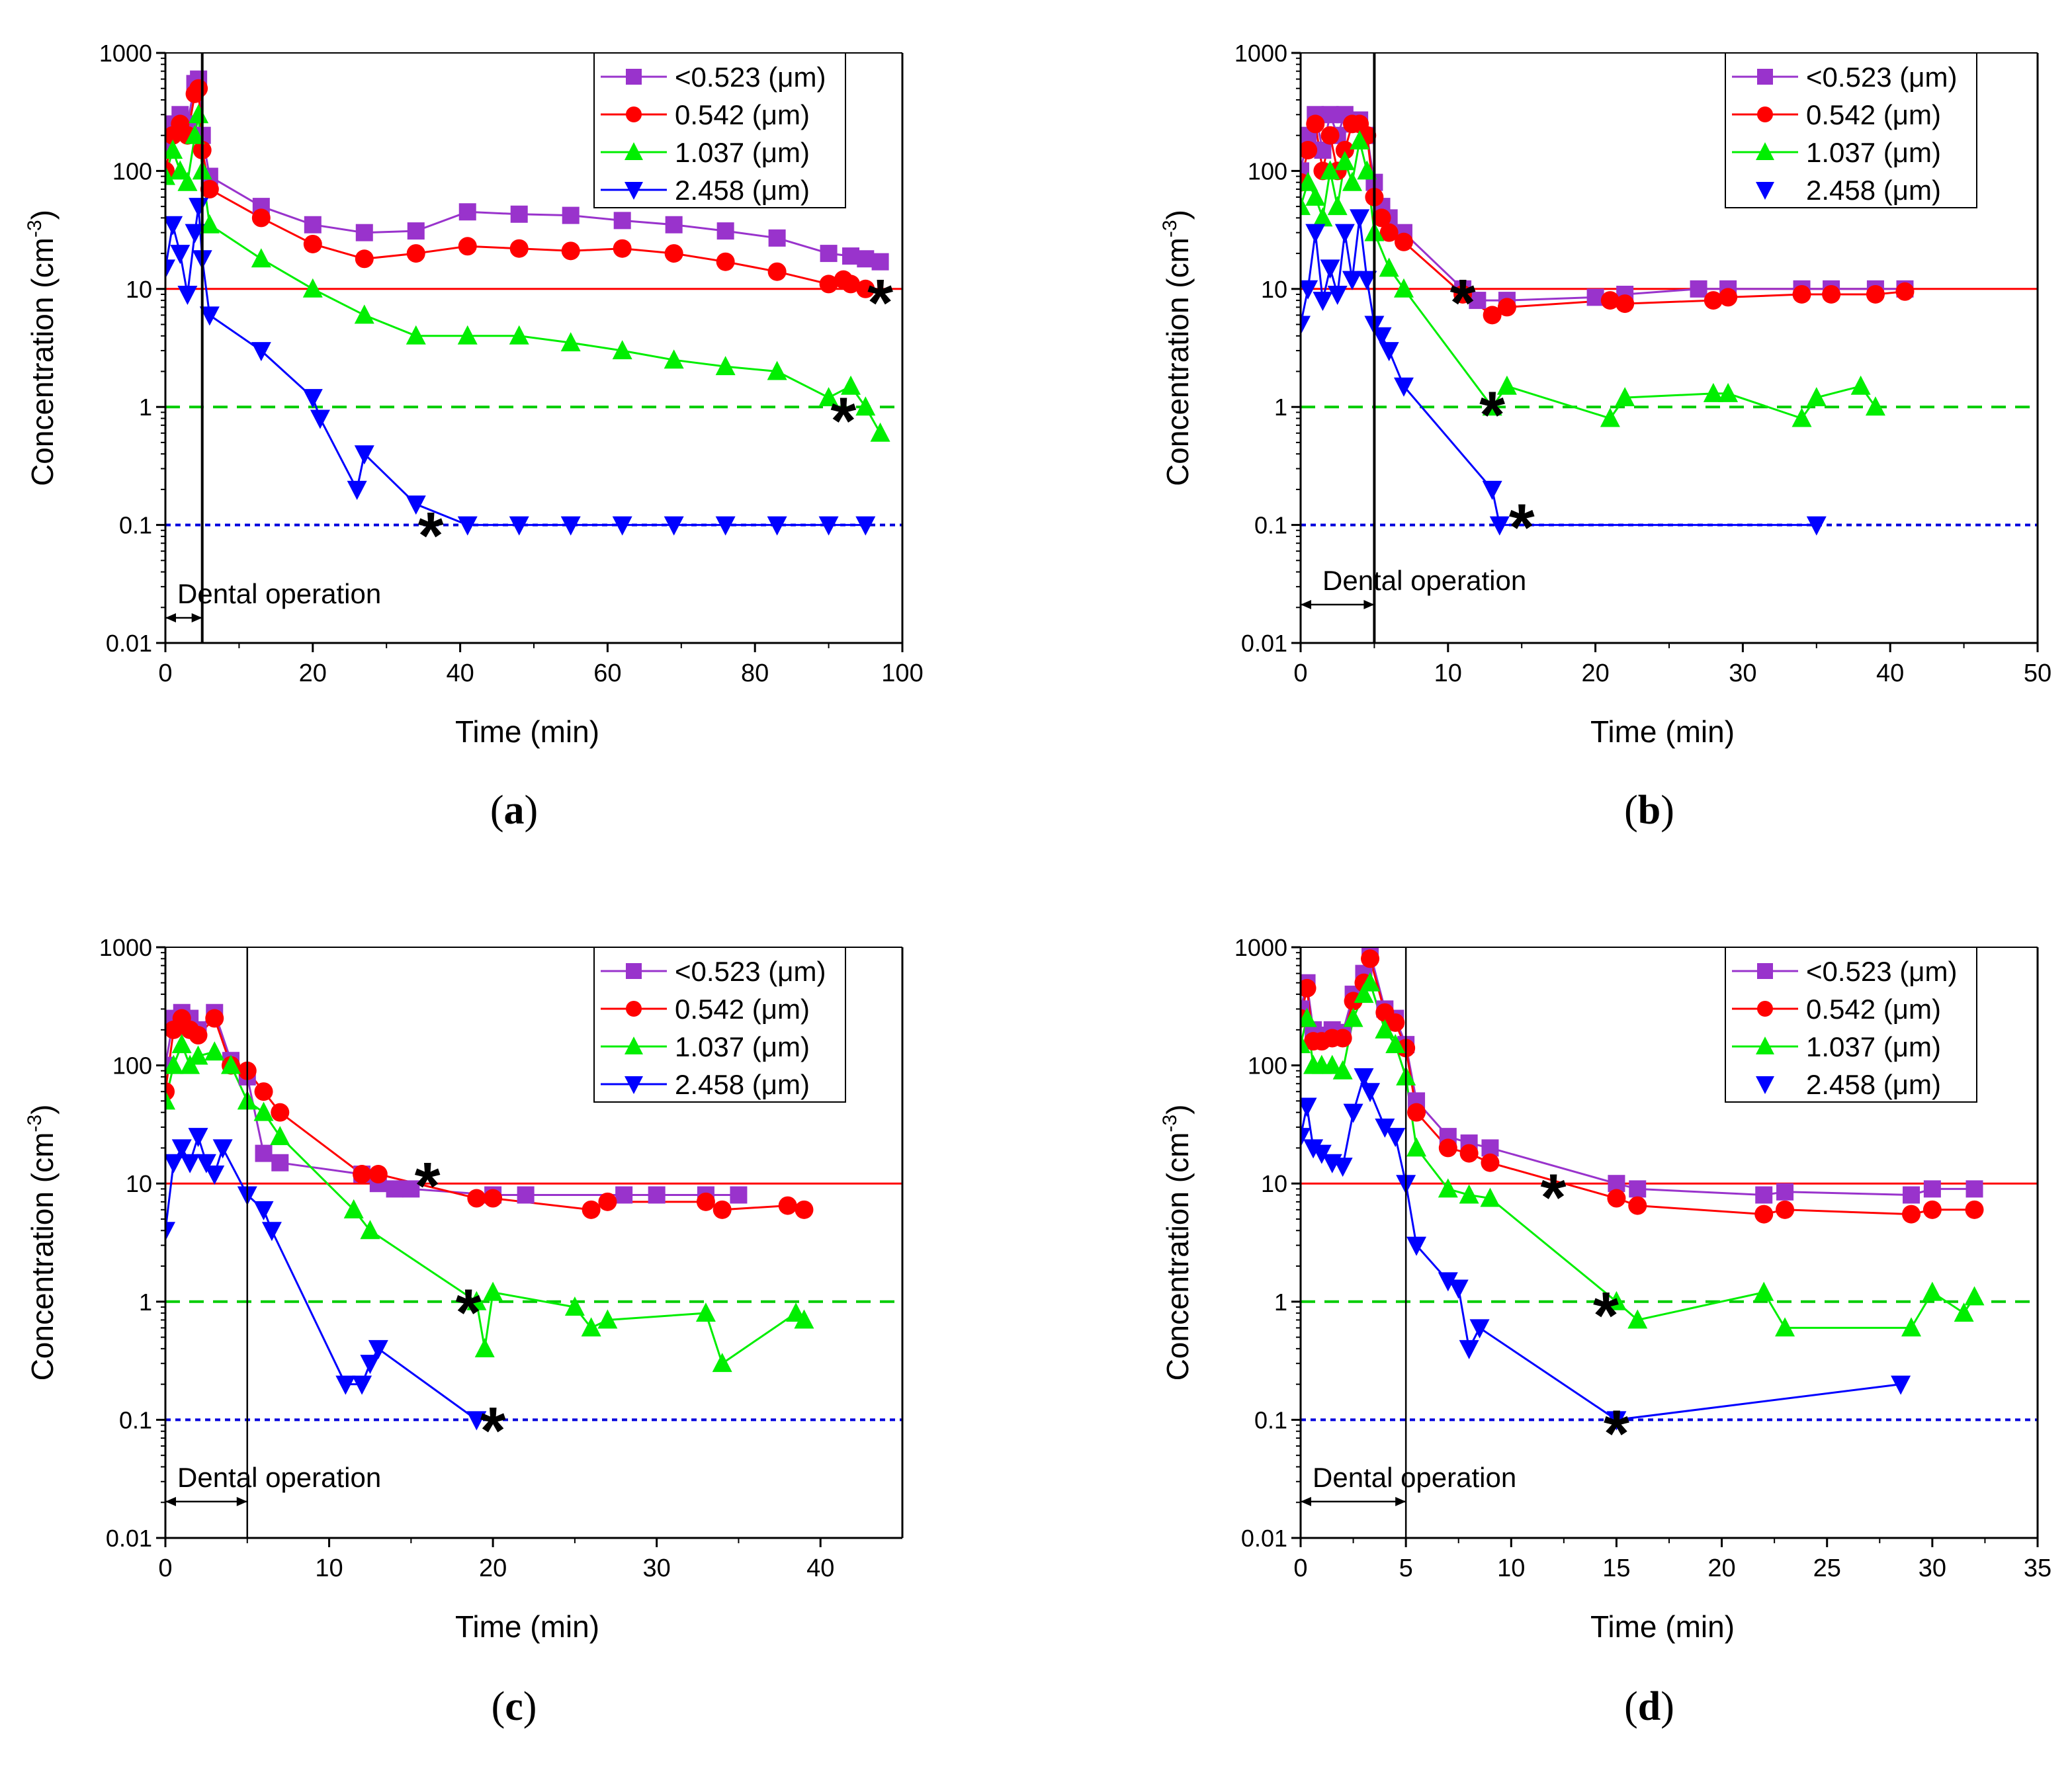 Image resolution: width=2072 pixels, height=1786 pixels. Describe the element at coordinates (1280, 407) in the screenshot. I see `y-tick-label: 1` at that location.